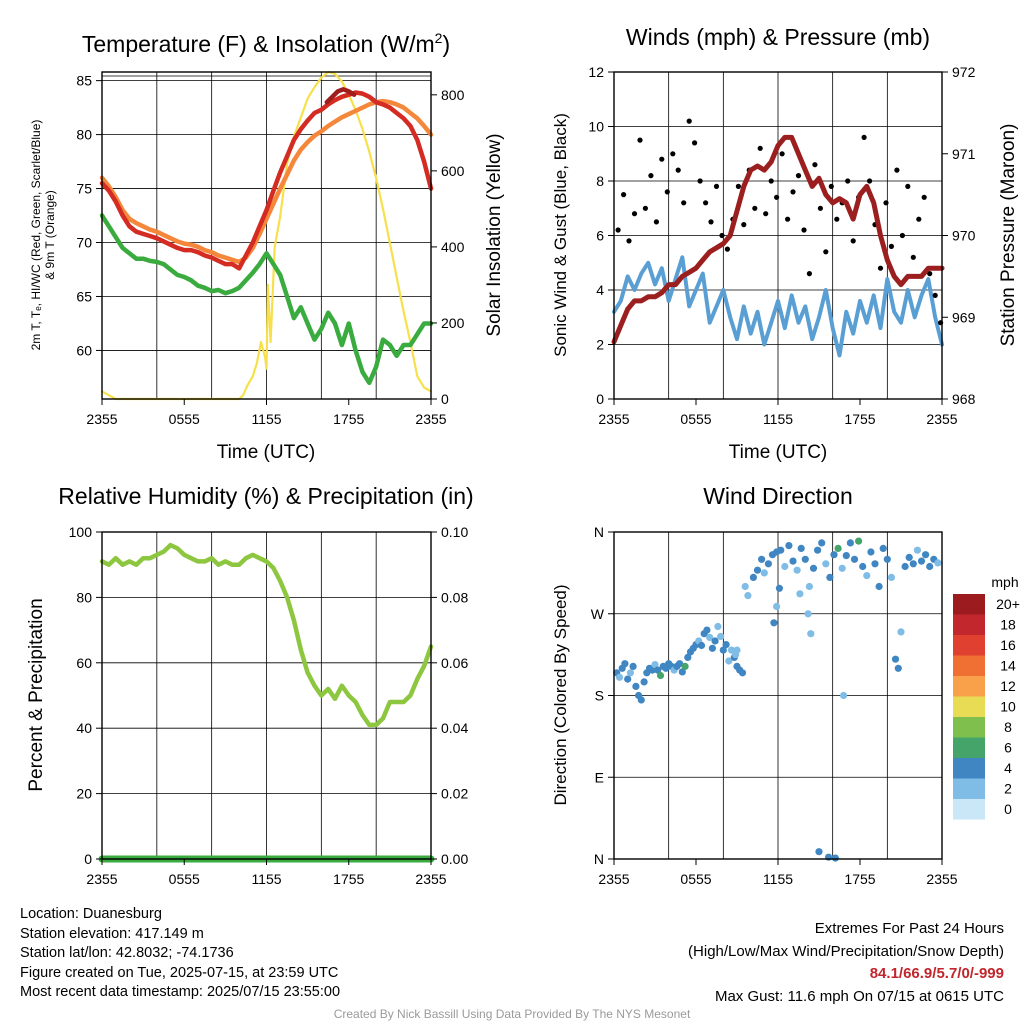  Describe the element at coordinates (453, 95) in the screenshot. I see `insolation-ytick-label: 800` at that location.